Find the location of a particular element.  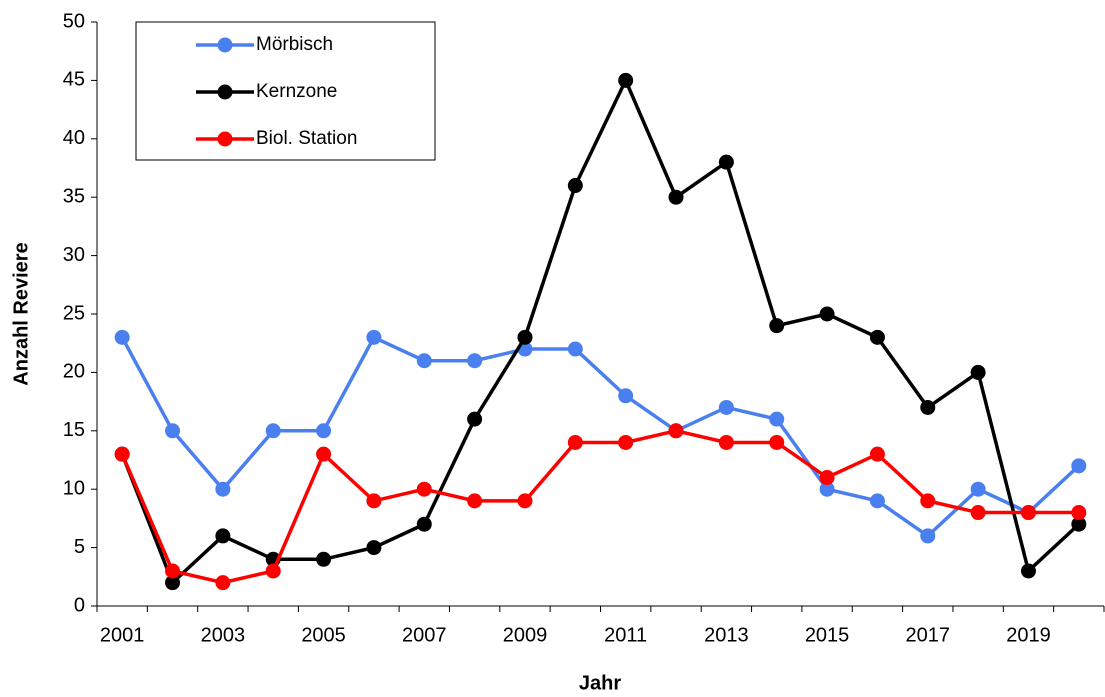

x-tick-label: 2007 is located at coordinates (424, 635).